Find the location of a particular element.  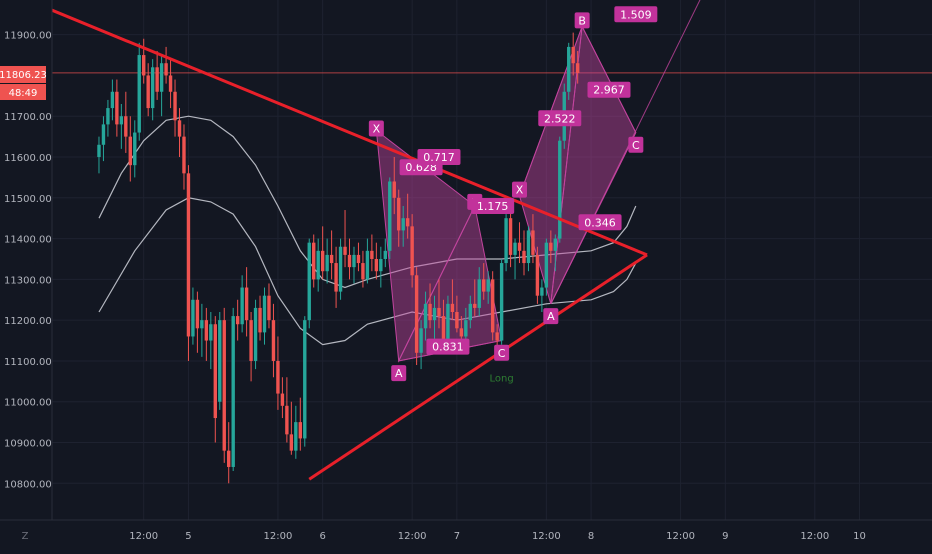

price-tick-label: 11600.00 is located at coordinates (28, 158).